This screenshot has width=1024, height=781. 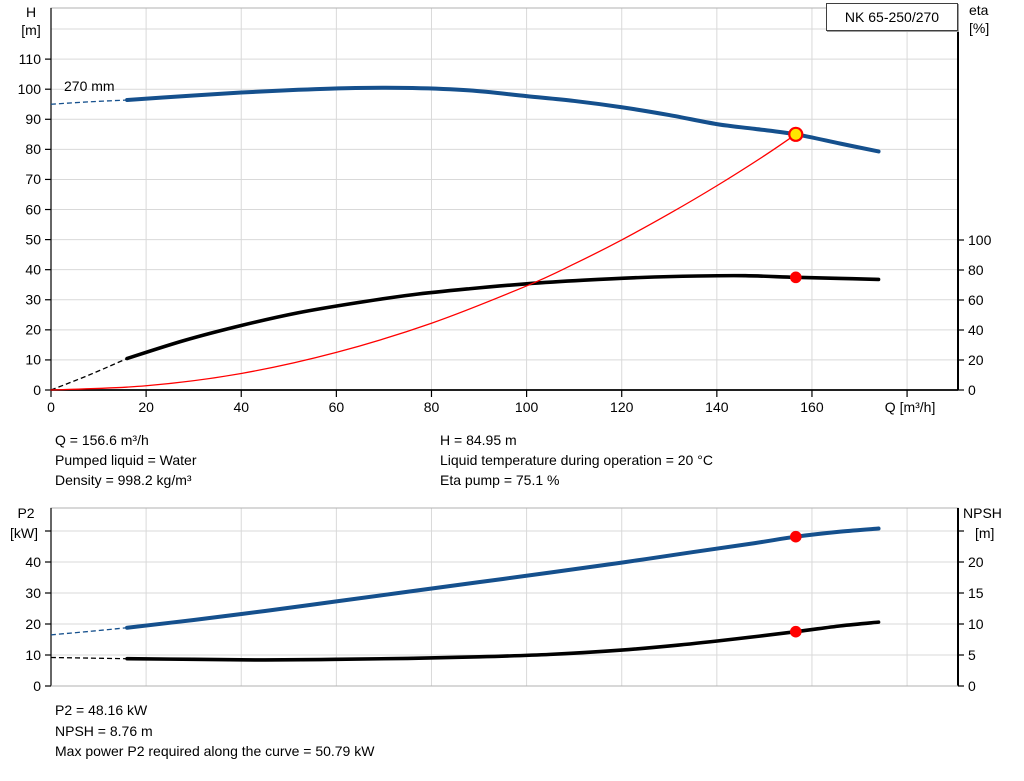 What do you see at coordinates (503, 317) in the screenshot?
I see `efficiency-curve` at bounding box center [503, 317].